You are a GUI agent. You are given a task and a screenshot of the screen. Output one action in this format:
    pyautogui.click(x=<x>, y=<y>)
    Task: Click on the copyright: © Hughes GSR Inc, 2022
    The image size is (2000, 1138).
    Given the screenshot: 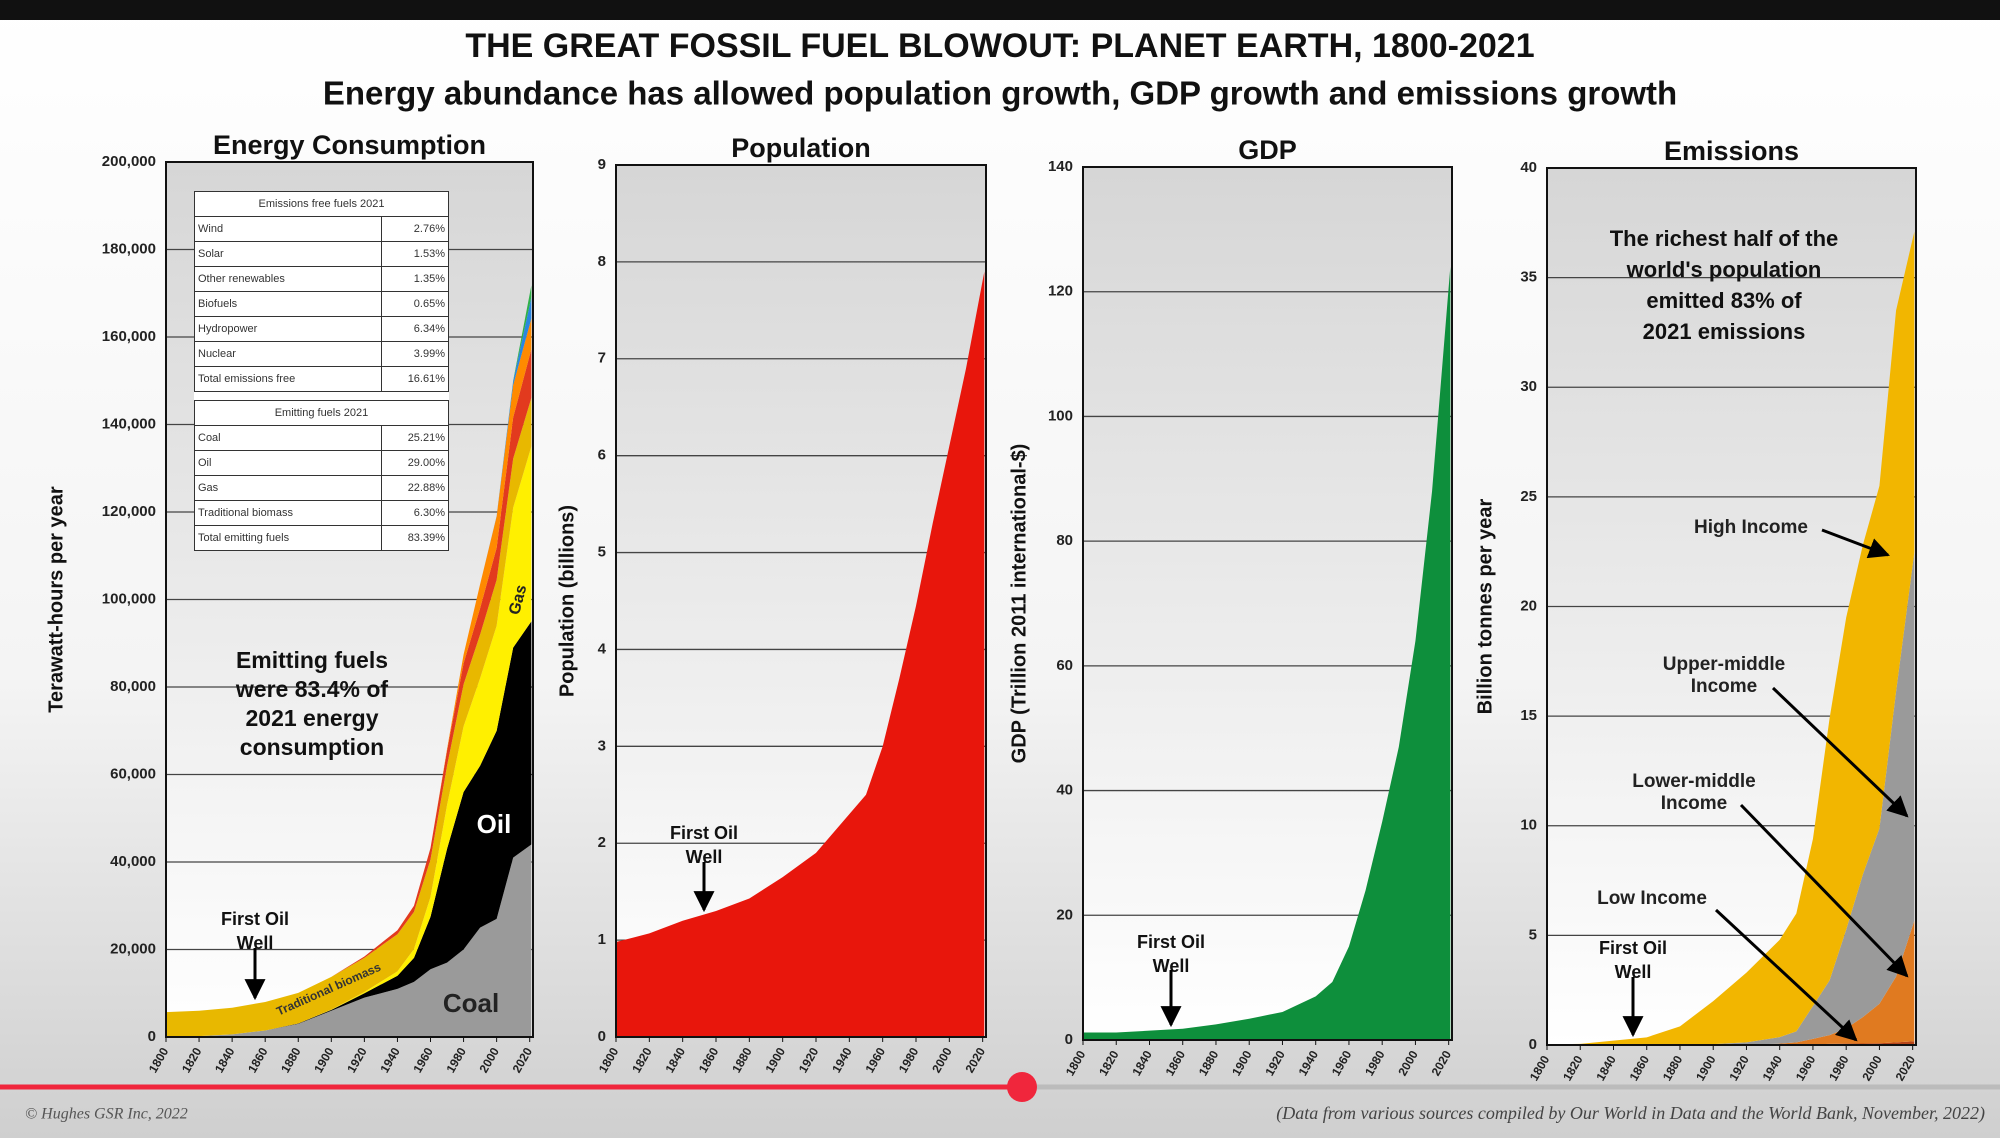 What is the action you would take?
    pyautogui.click(x=106, y=1114)
    